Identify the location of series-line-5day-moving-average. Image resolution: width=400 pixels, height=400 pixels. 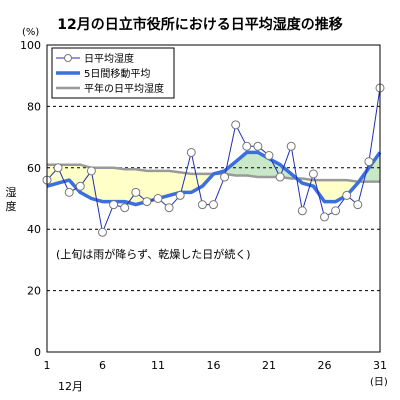
(214, 178).